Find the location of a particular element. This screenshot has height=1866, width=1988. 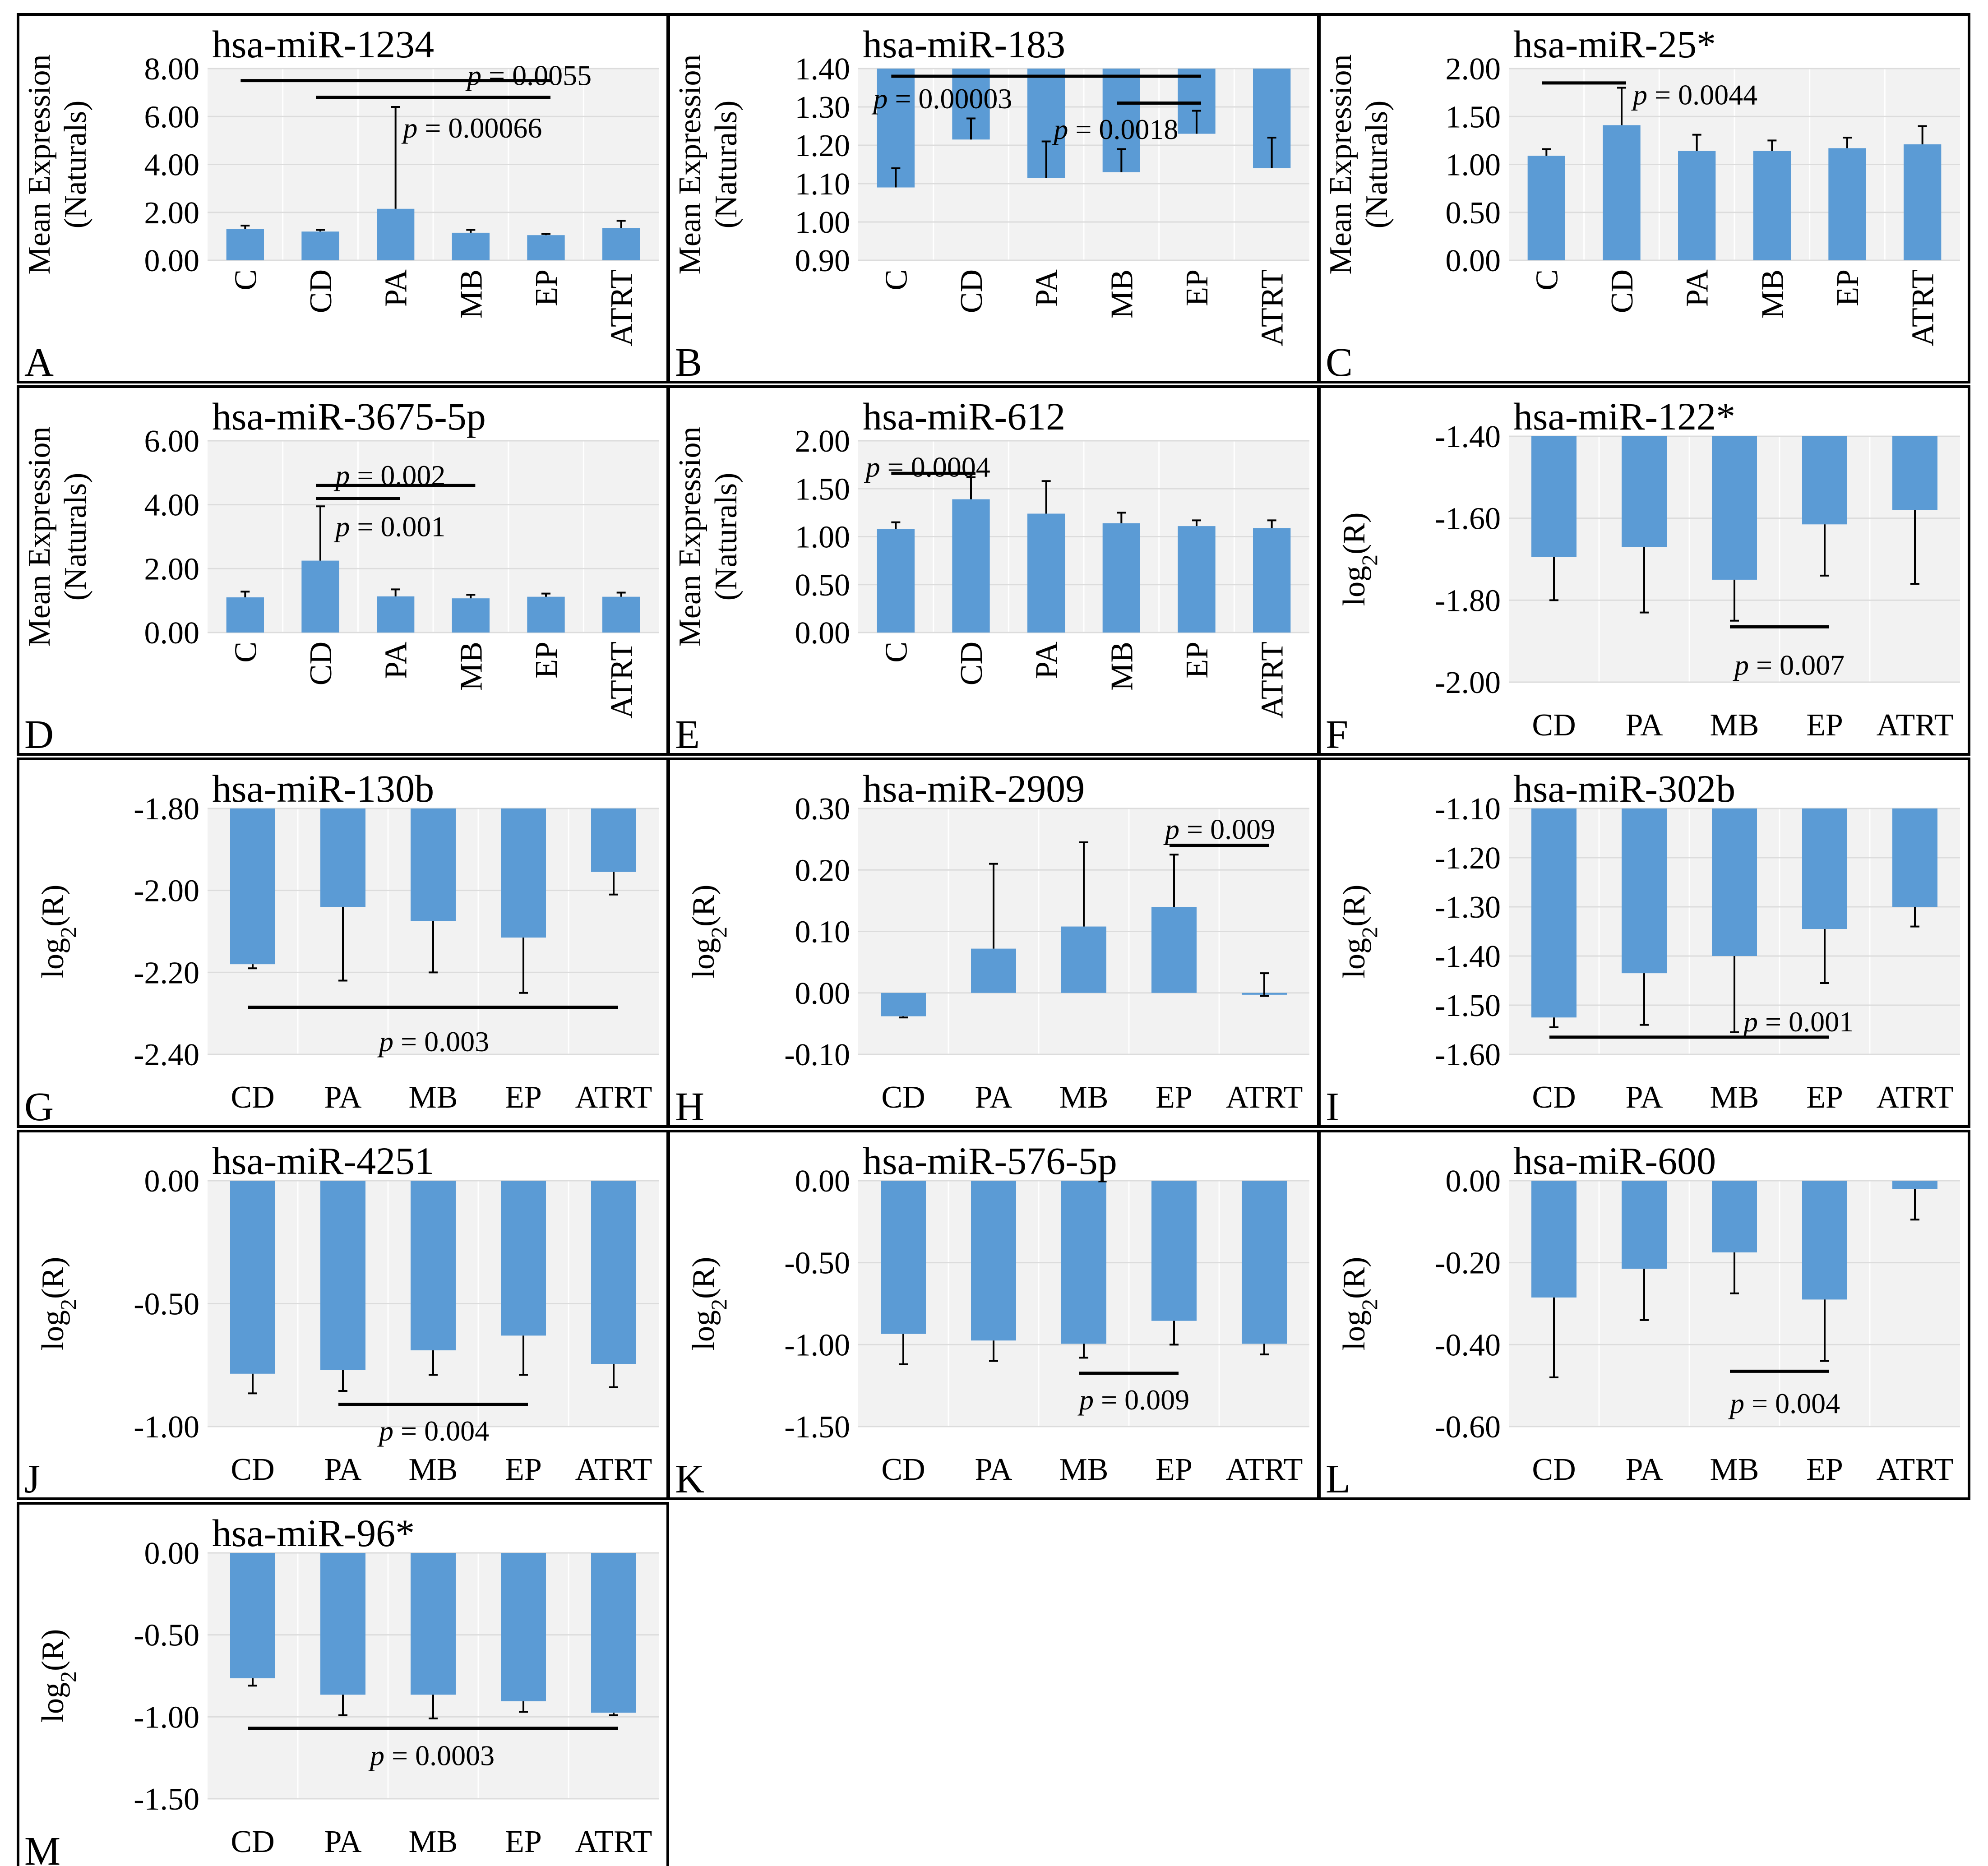

chart-title: hsa-miR-600 is located at coordinates (1614, 1160).